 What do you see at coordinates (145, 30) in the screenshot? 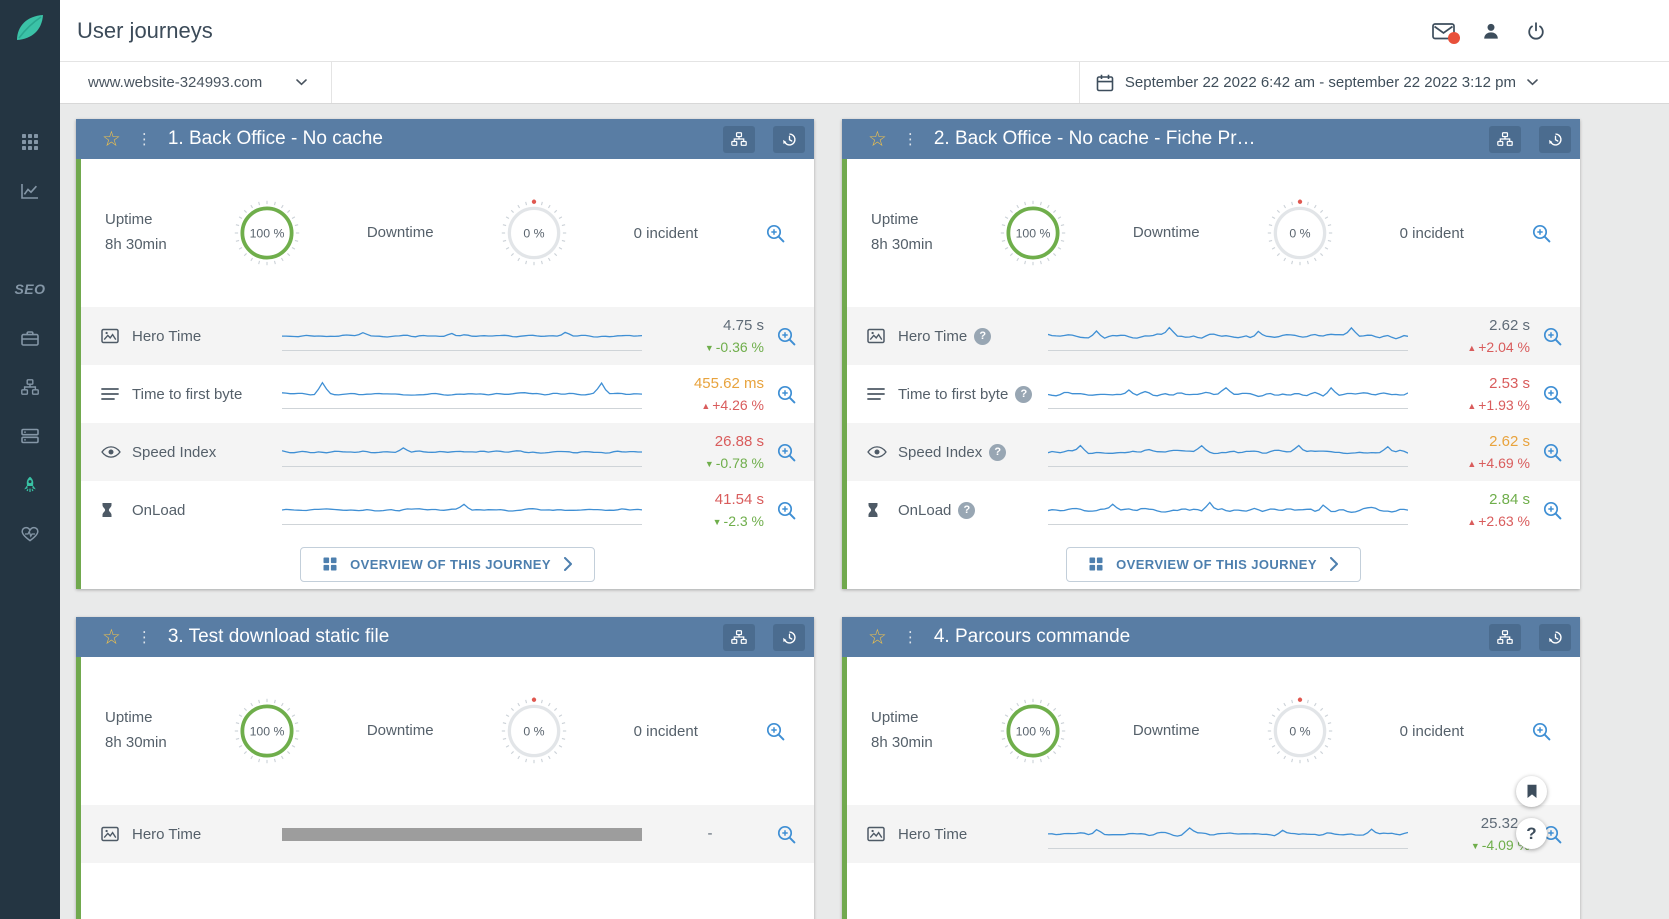
I see `page-title: User journeys` at bounding box center [145, 30].